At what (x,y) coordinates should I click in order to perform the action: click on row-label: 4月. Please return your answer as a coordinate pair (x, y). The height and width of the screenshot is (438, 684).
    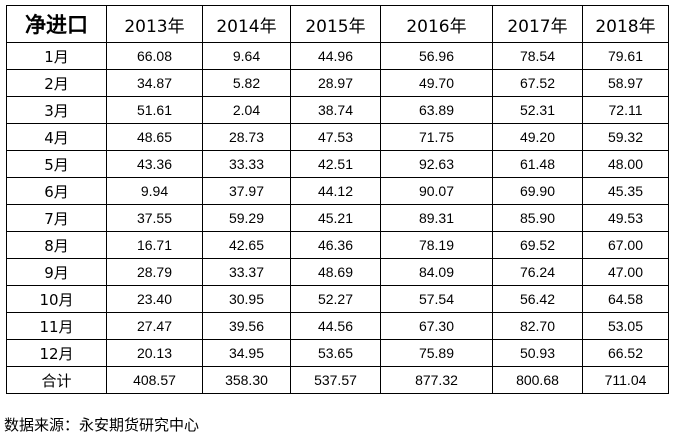
    Looking at the image, I should click on (56, 137).